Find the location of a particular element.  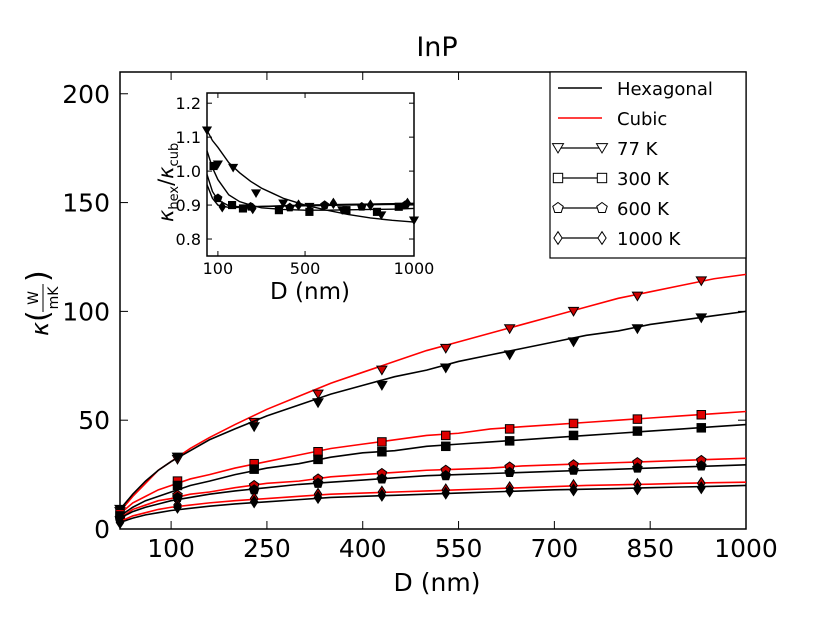

inset-y-axis-ticks: 0.8 0.9 1.0 1.1 1.2 is located at coordinates (295, 171).